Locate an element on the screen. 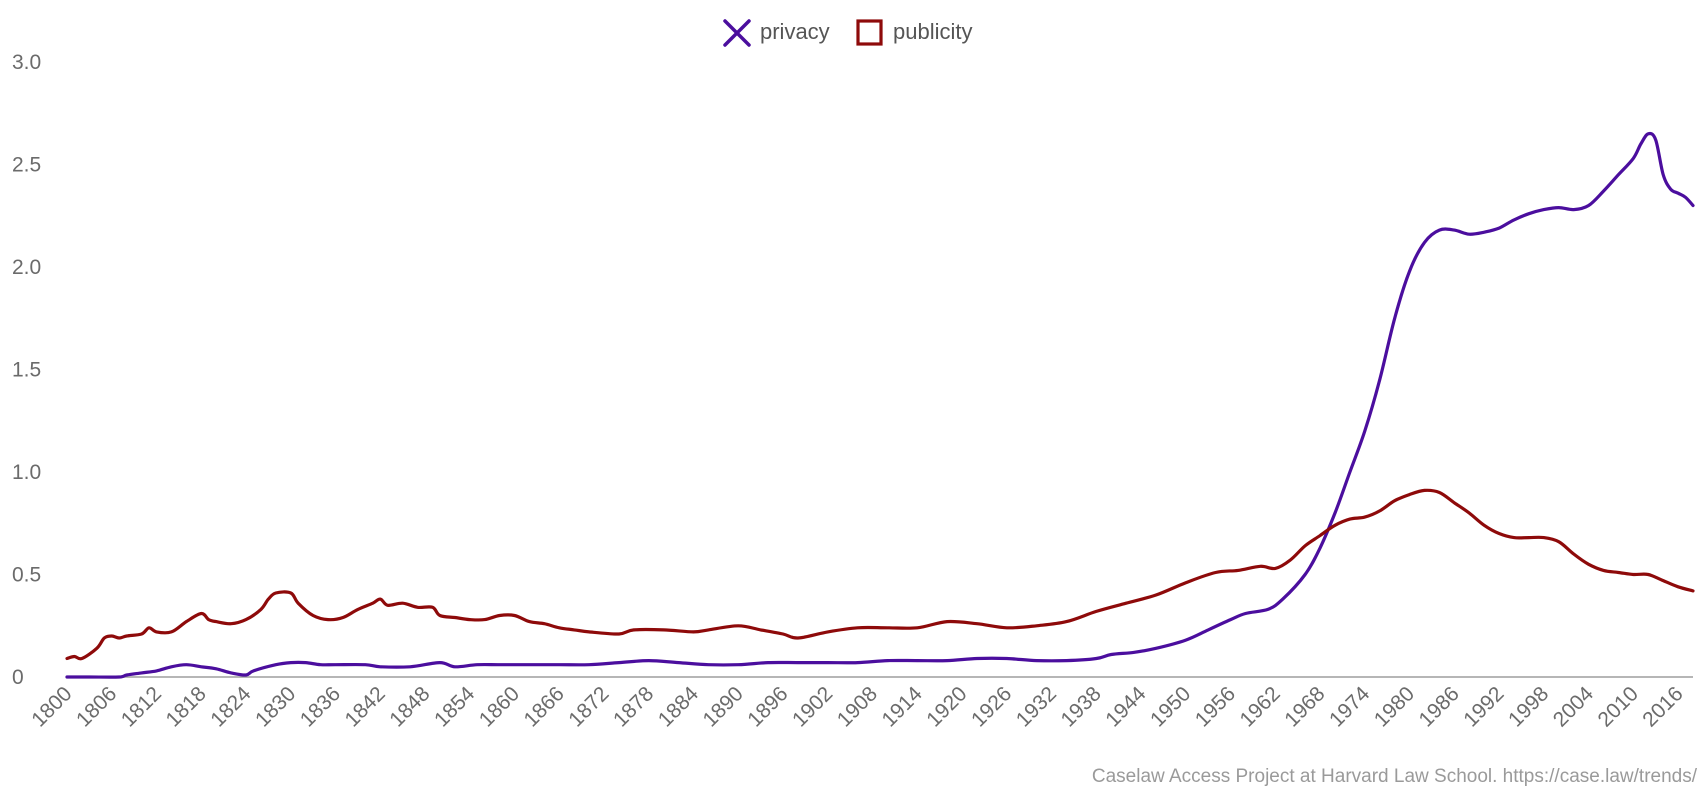 This screenshot has height=800, width=1708. x-tick-label: 1818 is located at coordinates (185, 706).